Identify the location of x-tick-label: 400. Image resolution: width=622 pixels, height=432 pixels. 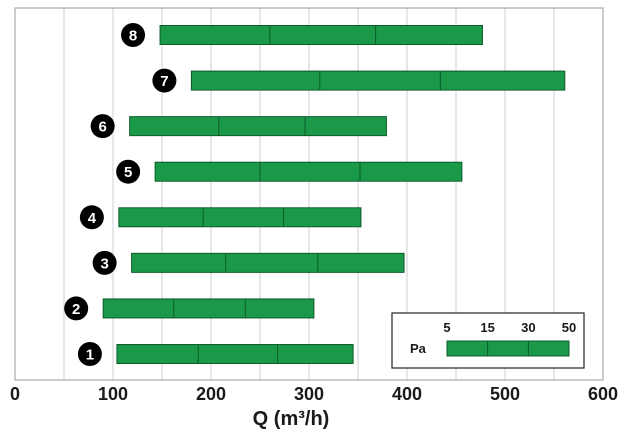
(407, 394).